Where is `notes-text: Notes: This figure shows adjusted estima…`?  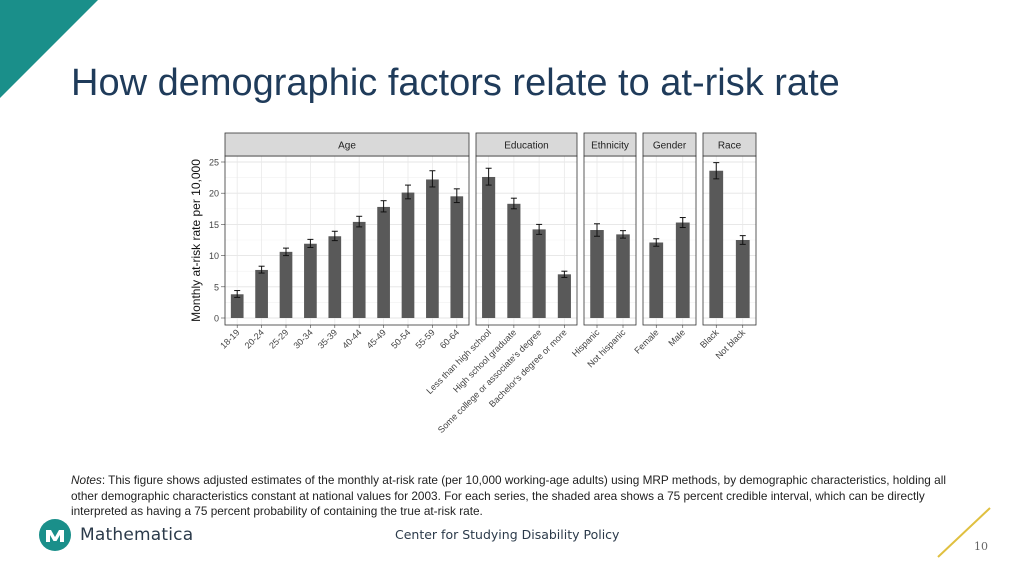 notes-text: Notes: This figure shows adjusted estima… is located at coordinates (511, 496).